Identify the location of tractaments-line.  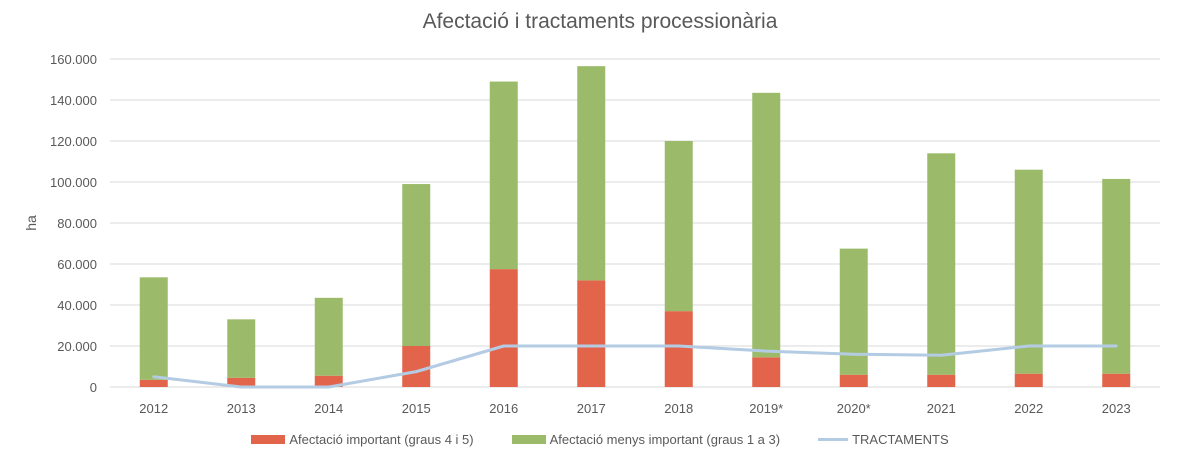
(635, 366).